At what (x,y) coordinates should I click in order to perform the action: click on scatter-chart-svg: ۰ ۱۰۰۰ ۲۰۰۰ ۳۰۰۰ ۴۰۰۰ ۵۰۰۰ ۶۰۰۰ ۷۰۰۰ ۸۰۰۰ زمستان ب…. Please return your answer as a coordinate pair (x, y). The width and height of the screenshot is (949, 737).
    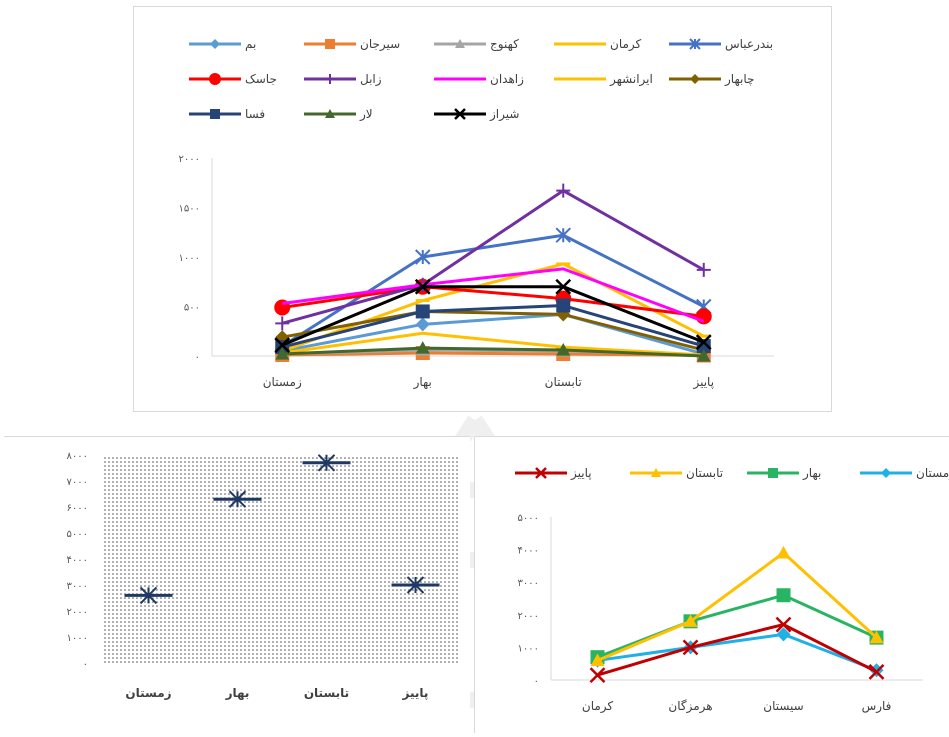
    Looking at the image, I should click on (263, 575).